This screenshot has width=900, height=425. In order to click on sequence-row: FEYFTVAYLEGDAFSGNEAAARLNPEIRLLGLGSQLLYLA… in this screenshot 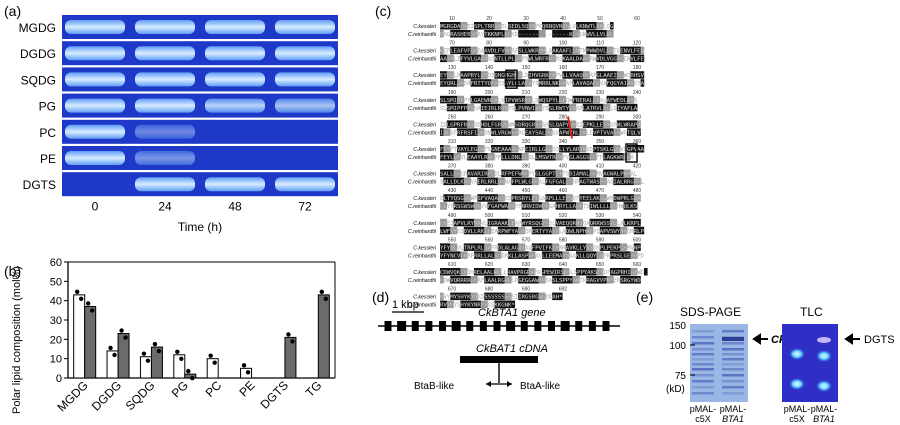, I will do `click(542, 150)`.